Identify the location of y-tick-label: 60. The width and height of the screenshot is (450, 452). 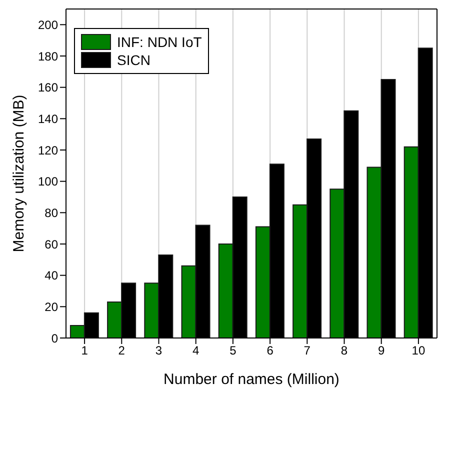
(51, 244).